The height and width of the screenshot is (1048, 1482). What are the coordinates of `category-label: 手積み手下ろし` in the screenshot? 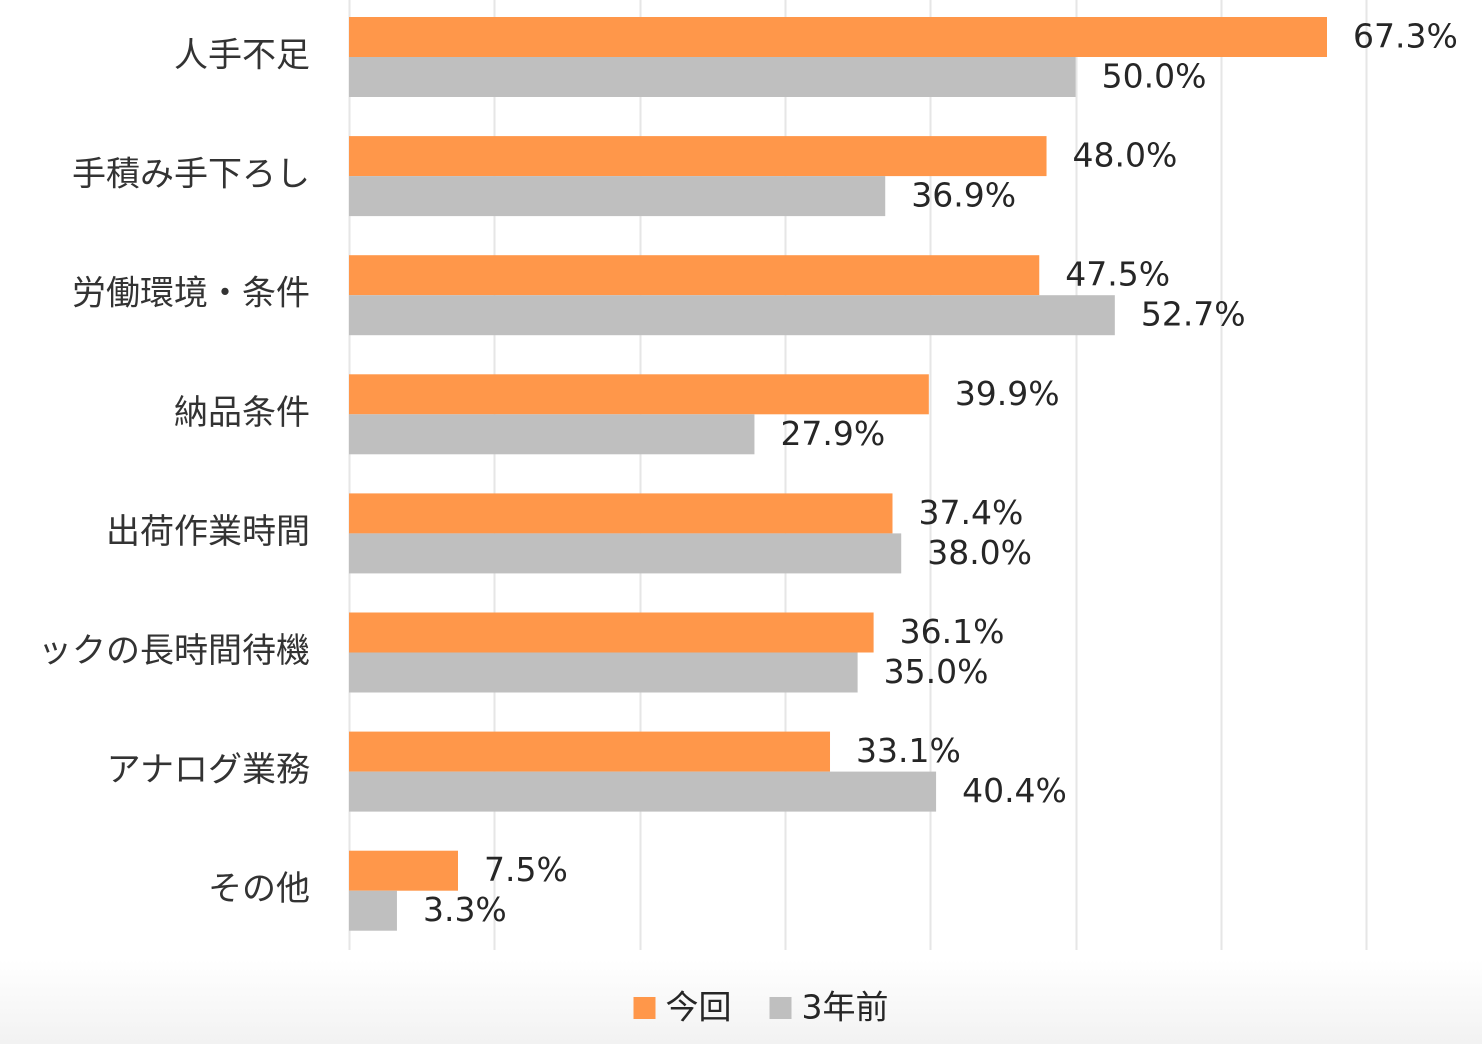 It's located at (191, 175).